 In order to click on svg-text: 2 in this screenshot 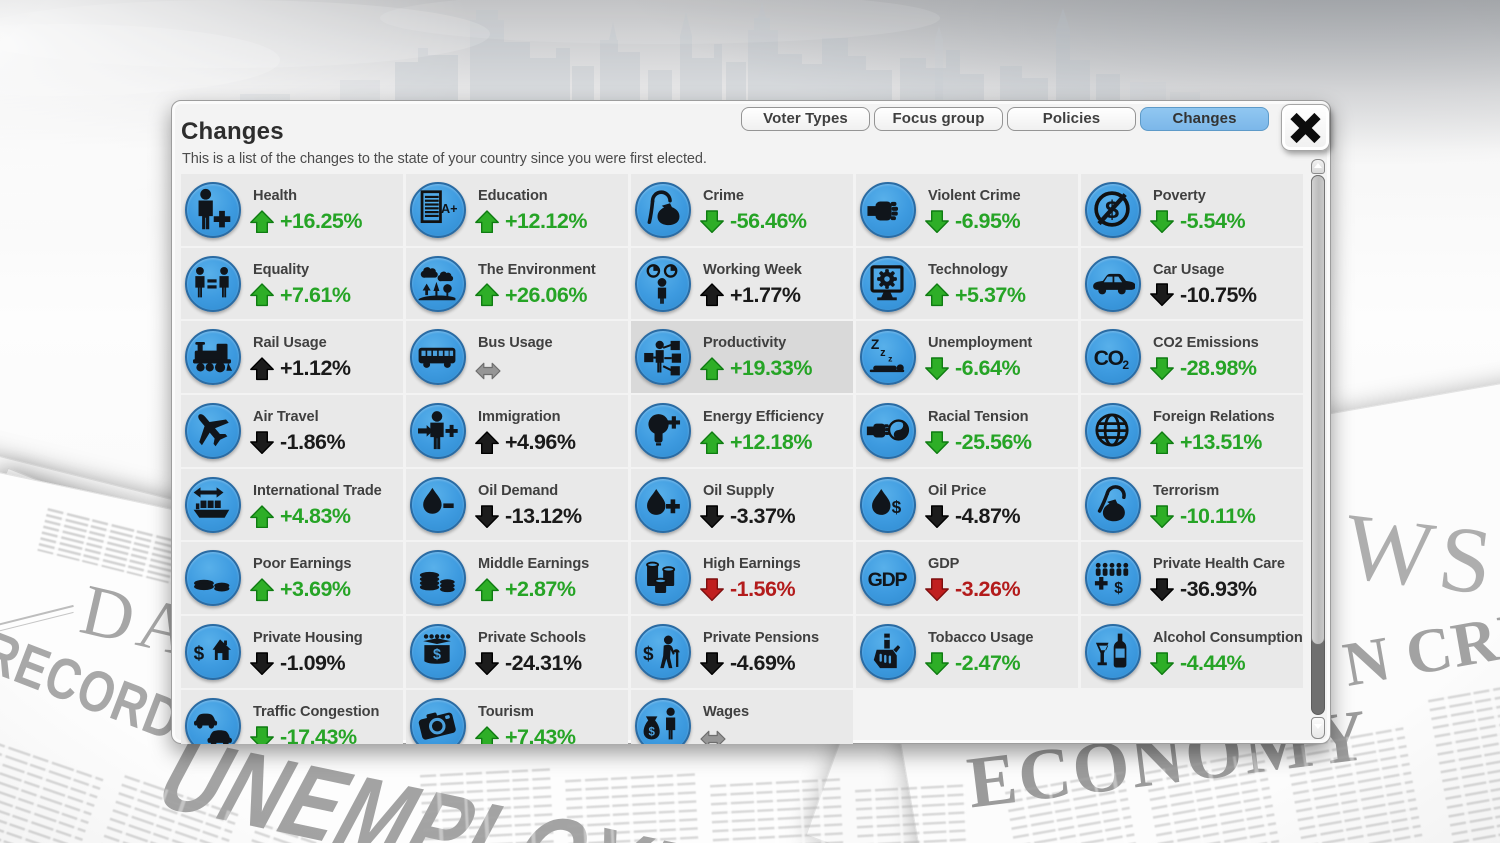, I will do `click(1126, 365)`.